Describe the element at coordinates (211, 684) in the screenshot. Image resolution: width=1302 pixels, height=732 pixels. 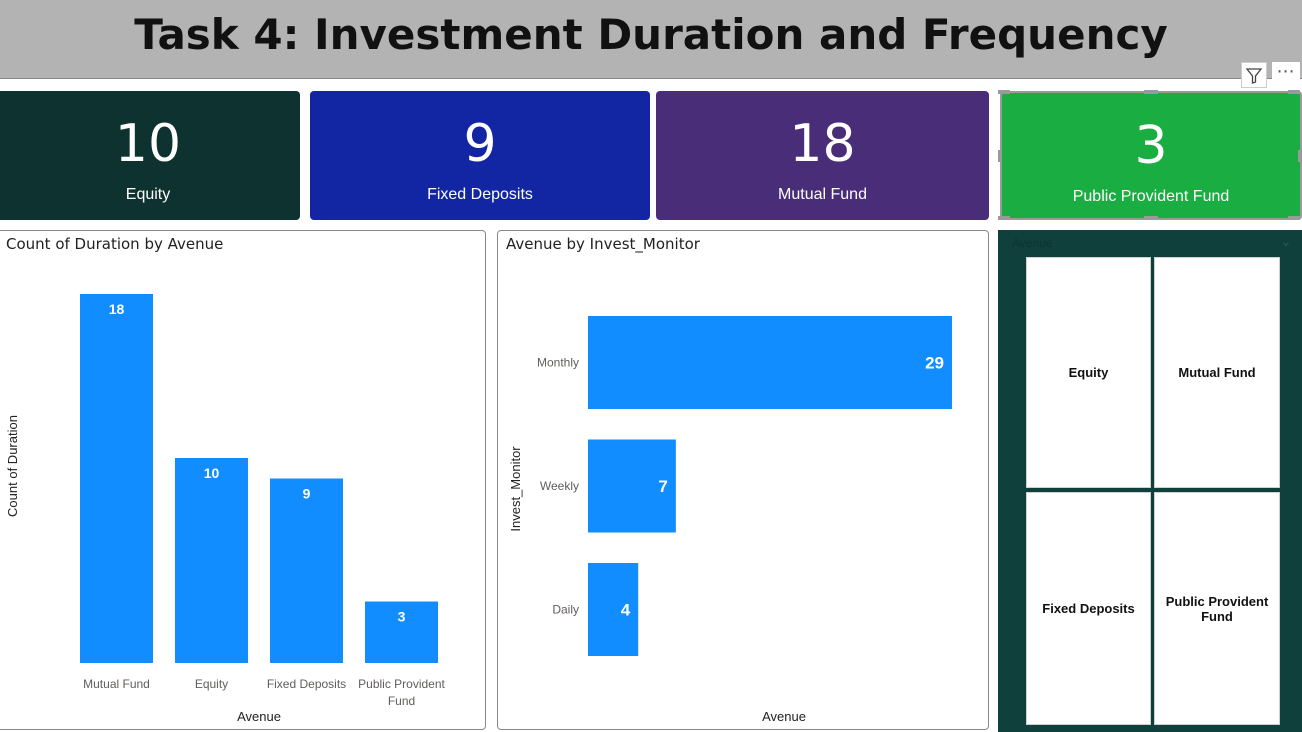
I see `x-tick-label: Equity` at that location.